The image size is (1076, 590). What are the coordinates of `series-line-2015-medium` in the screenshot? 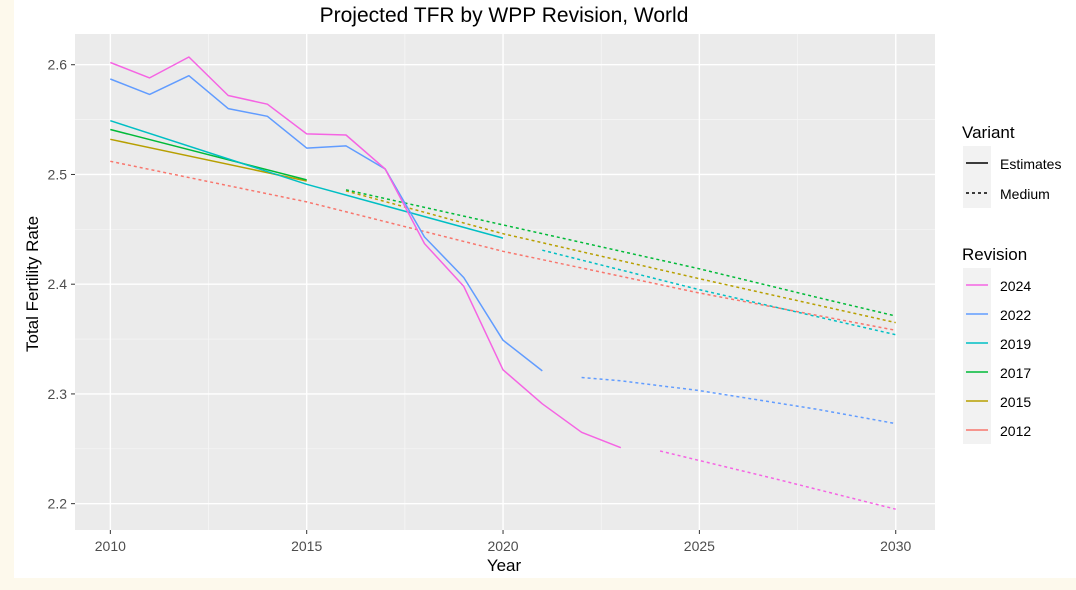 It's located at (620, 257).